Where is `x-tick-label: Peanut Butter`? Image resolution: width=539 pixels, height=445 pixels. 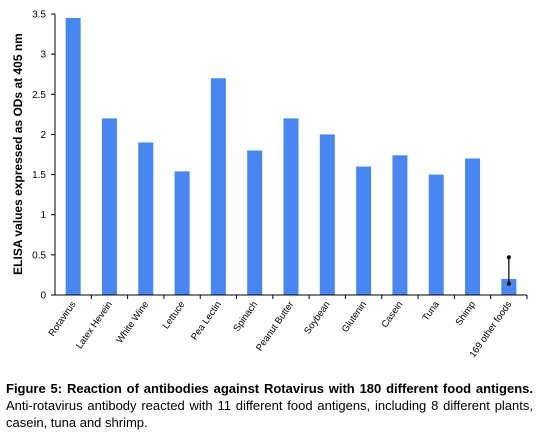 x-tick-label: Peanut Butter is located at coordinates (275, 326).